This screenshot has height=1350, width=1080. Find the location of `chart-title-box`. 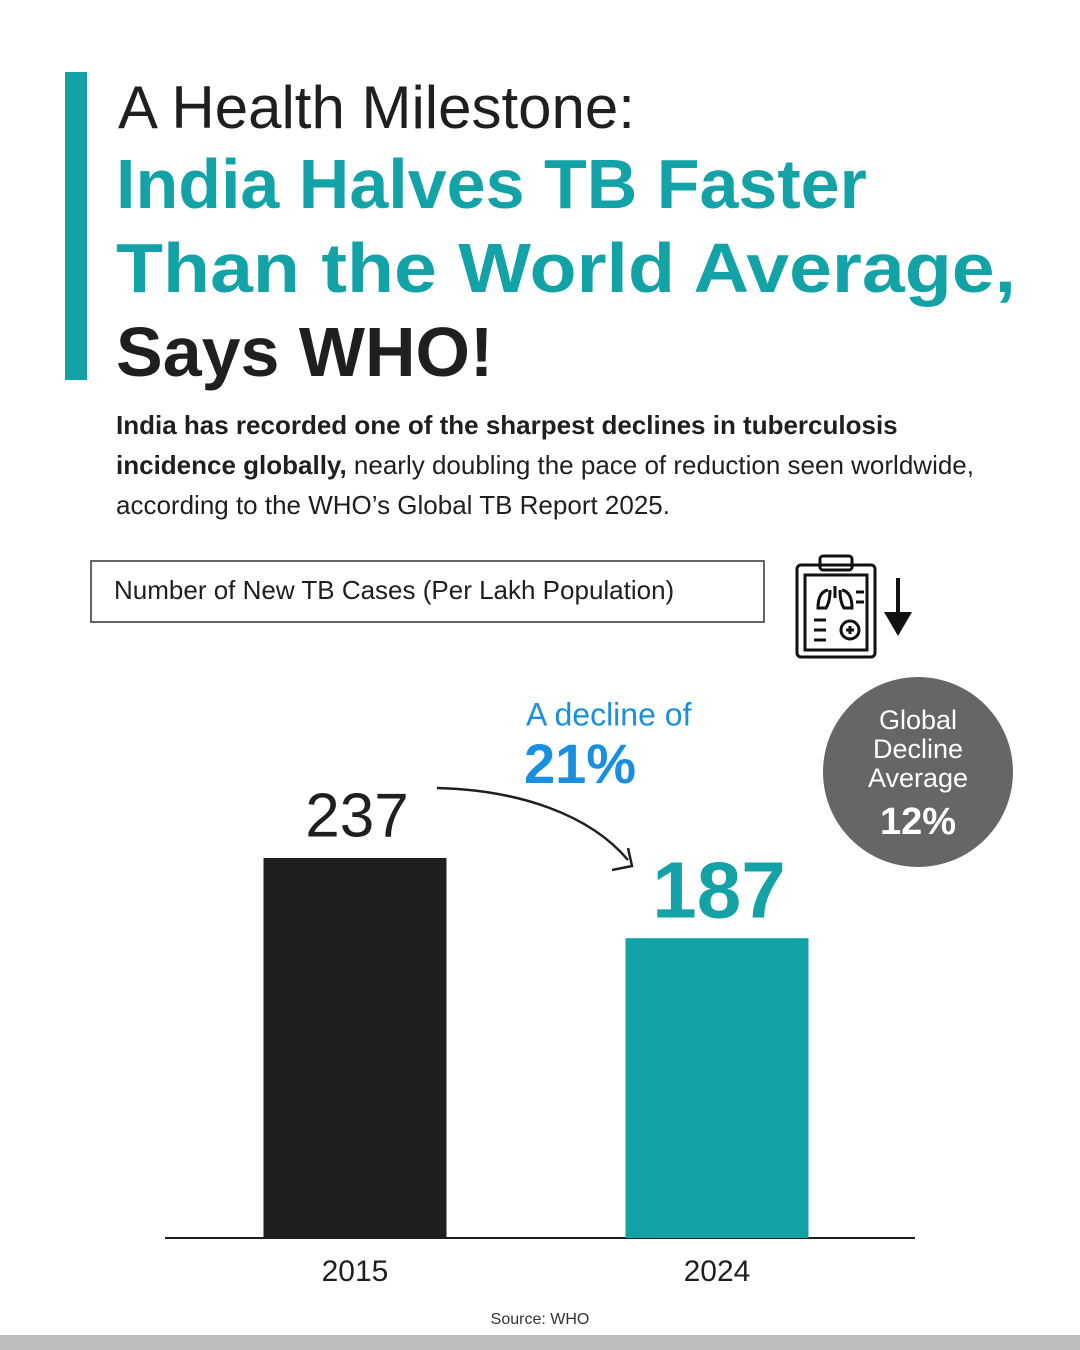

chart-title-box is located at coordinates (427, 591).